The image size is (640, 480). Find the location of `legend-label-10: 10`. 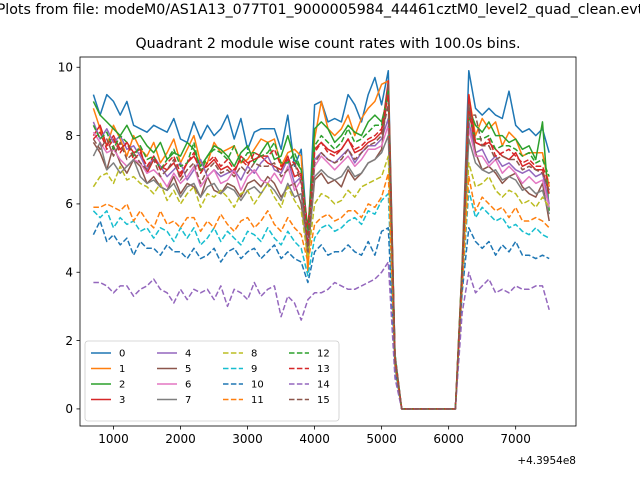

legend-label-10: 10 is located at coordinates (257, 385).